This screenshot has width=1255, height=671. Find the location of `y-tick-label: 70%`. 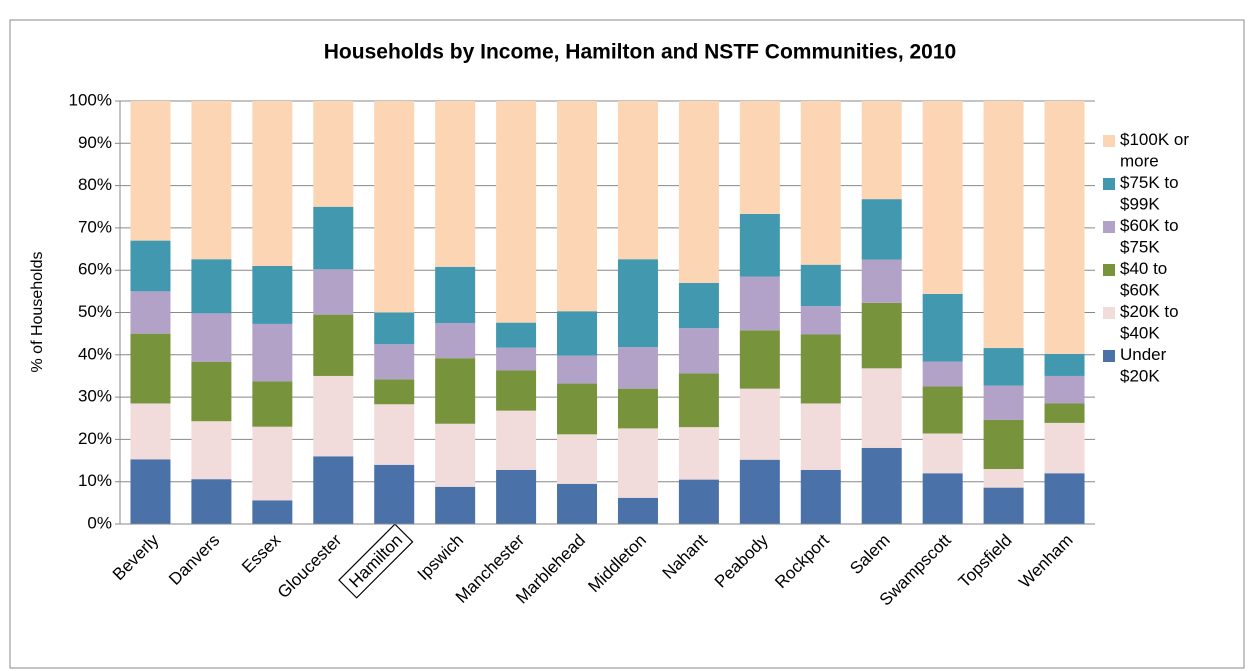

y-tick-label: 70% is located at coordinates (95, 226).